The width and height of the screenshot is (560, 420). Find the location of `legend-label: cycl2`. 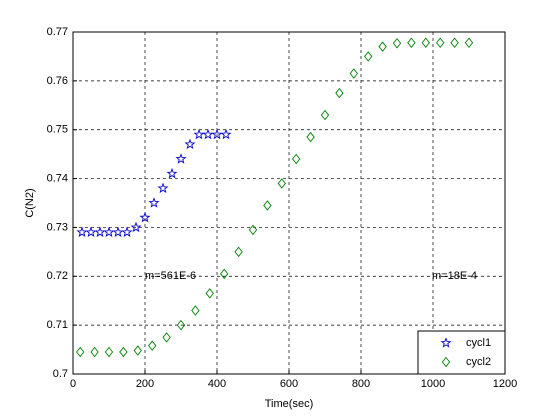

legend-label: cycl2 is located at coordinates (478, 362).